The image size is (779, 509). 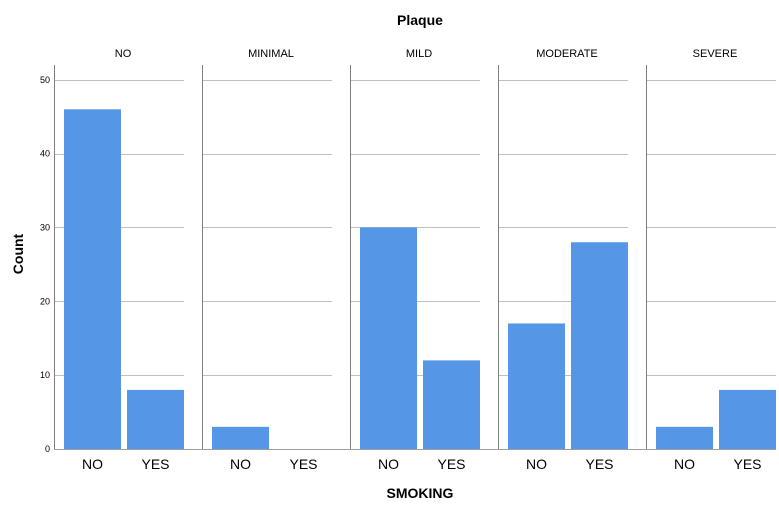 I want to click on facet-label: MINIMAL, so click(x=271, y=54).